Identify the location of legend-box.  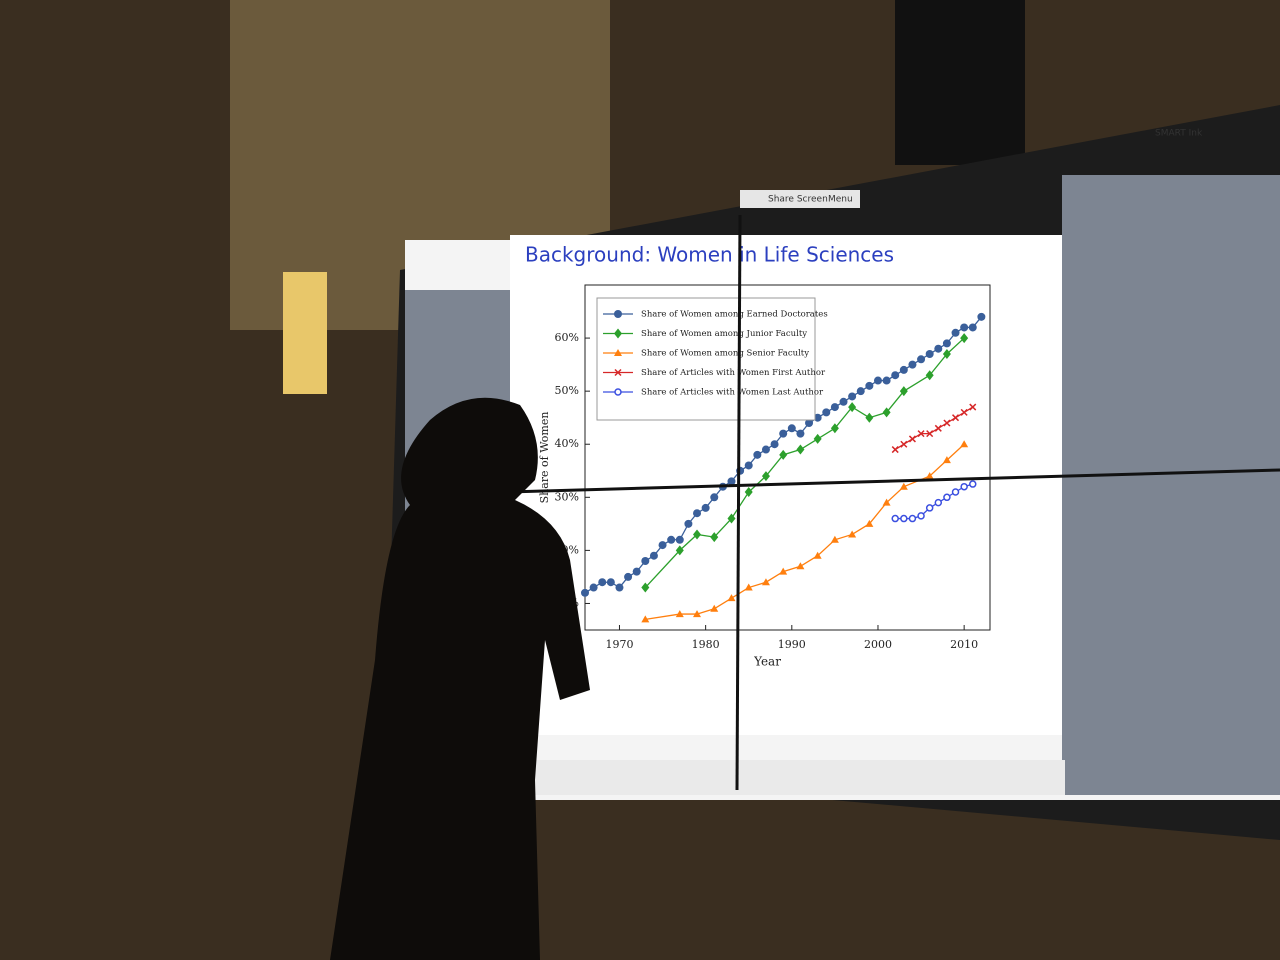
(706, 359).